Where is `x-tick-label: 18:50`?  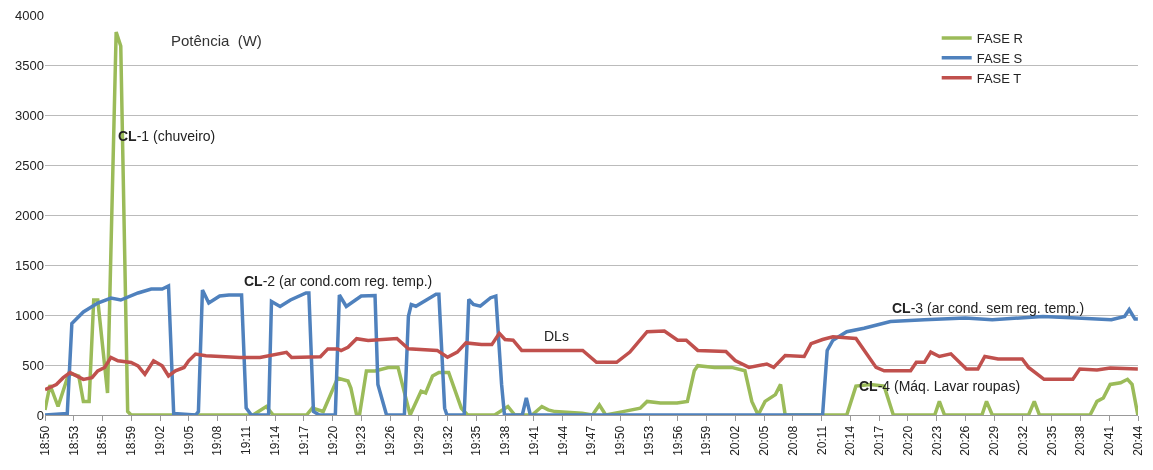
x-tick-label: 18:50 is located at coordinates (44, 440).